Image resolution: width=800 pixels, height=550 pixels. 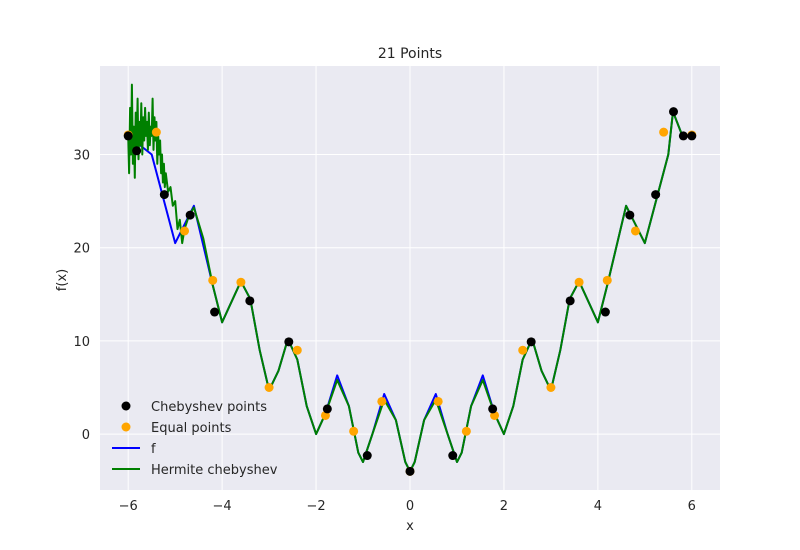 I want to click on y-tick-label: 20, so click(x=81, y=249).